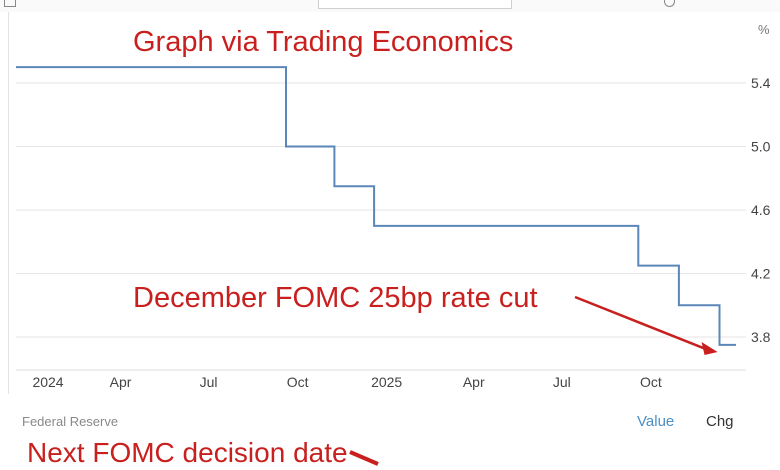  Describe the element at coordinates (386, 382) in the screenshot. I see `x-tick-label: 2025` at that location.